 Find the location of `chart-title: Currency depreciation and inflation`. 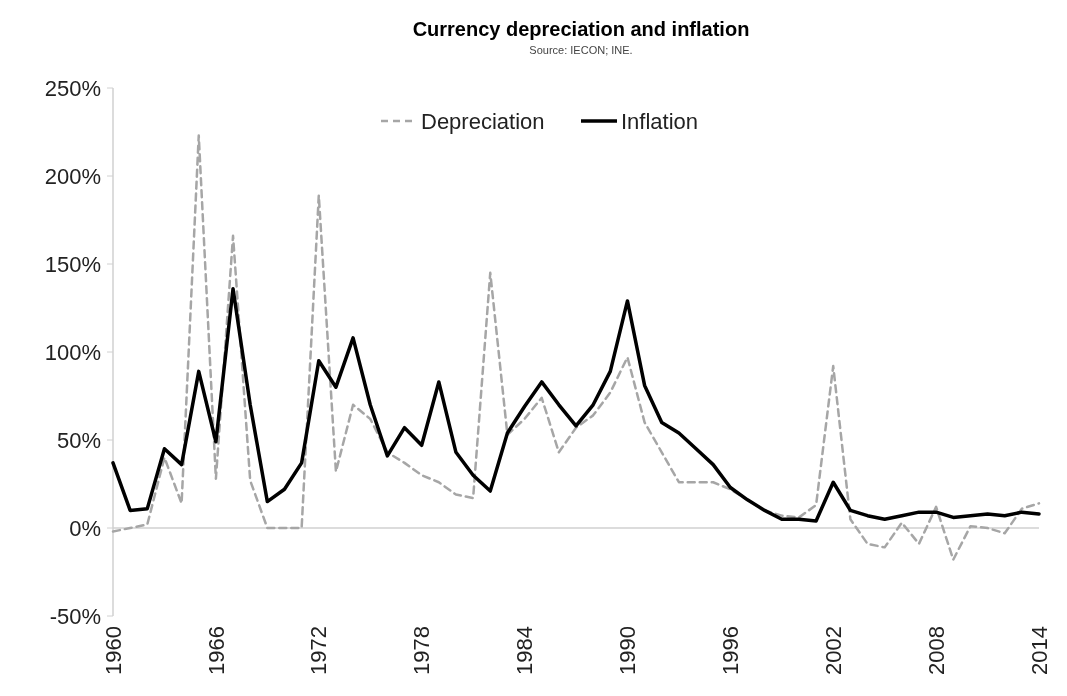

chart-title: Currency depreciation and inflation is located at coordinates (581, 29).